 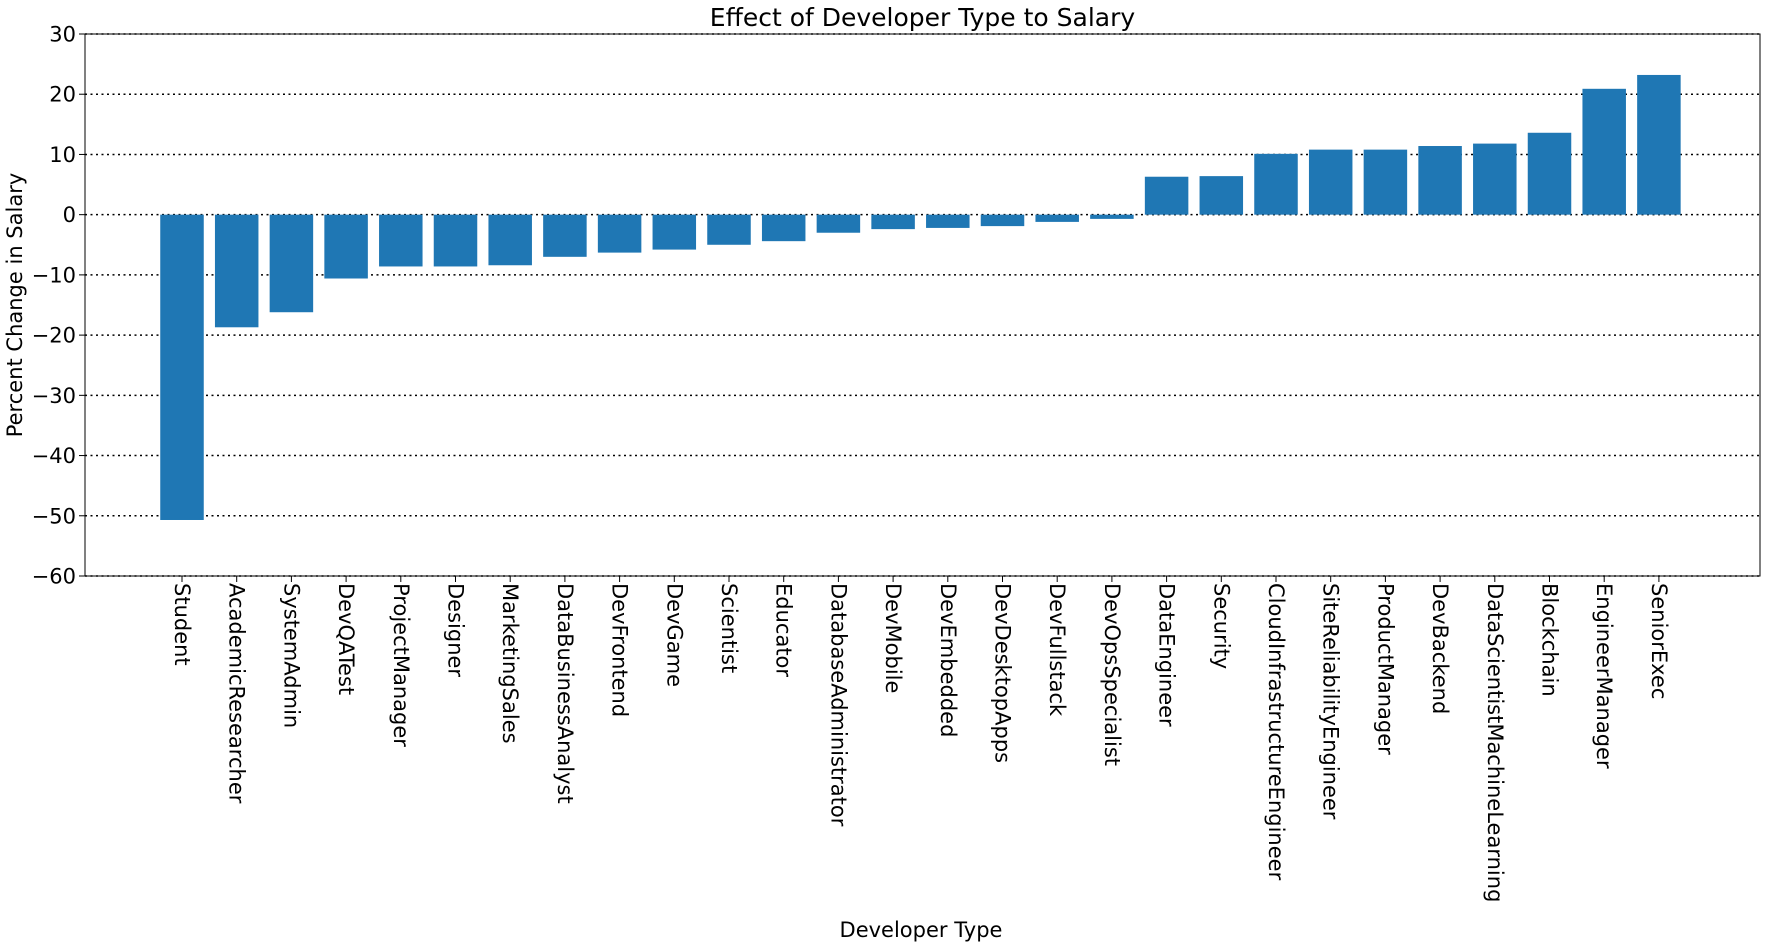 What do you see at coordinates (565, 235) in the screenshot?
I see `bar-databusinessanalyst` at bounding box center [565, 235].